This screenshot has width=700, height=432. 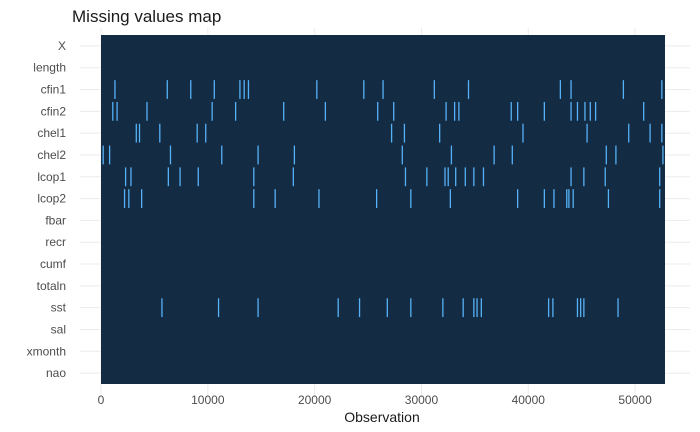 I want to click on y-tick-label: cfin2, so click(x=54, y=111).